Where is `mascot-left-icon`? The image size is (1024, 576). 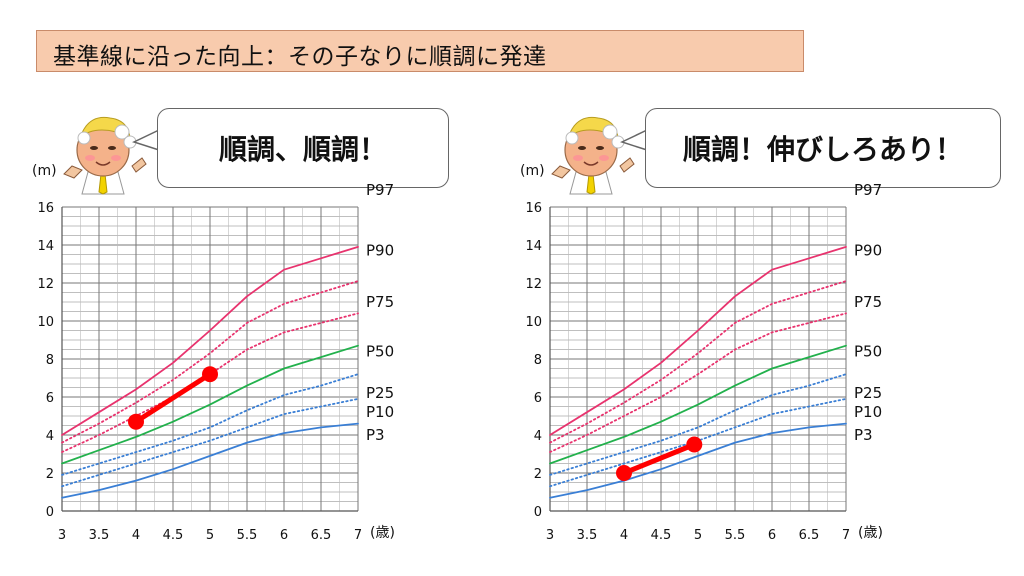 mascot-left-icon is located at coordinates (105, 155).